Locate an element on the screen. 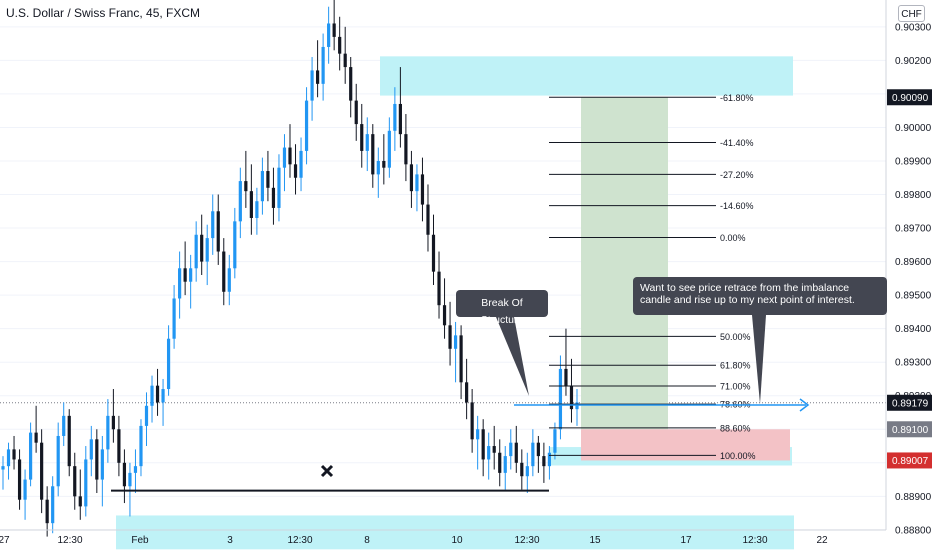  x-tick-label: 22 is located at coordinates (822, 540).